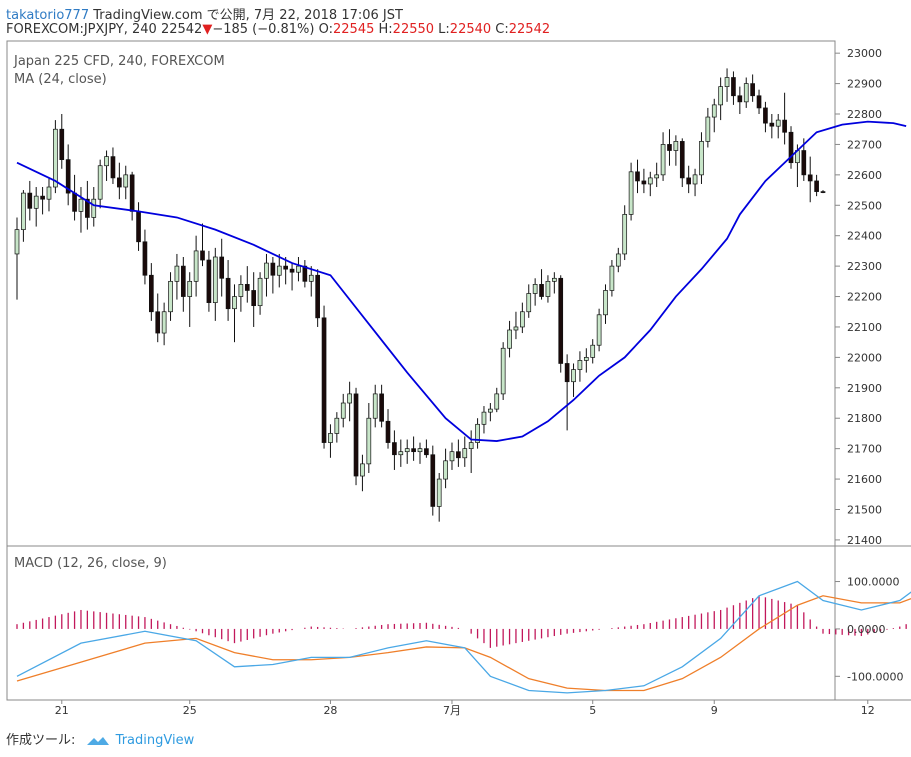 This screenshot has height=757, width=911. What do you see at coordinates (875, 676) in the screenshot?
I see `macd-tick-label: -100.0000` at bounding box center [875, 676].